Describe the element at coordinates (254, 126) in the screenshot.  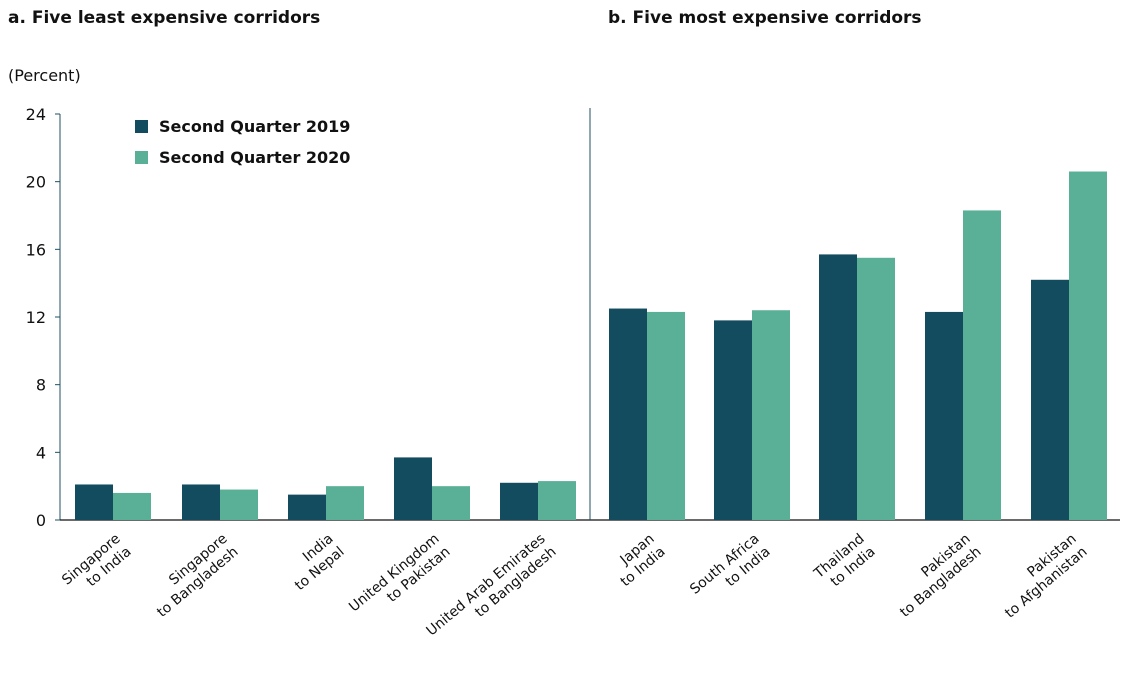
I see `legend-label: Second Quarter 2019` at that location.